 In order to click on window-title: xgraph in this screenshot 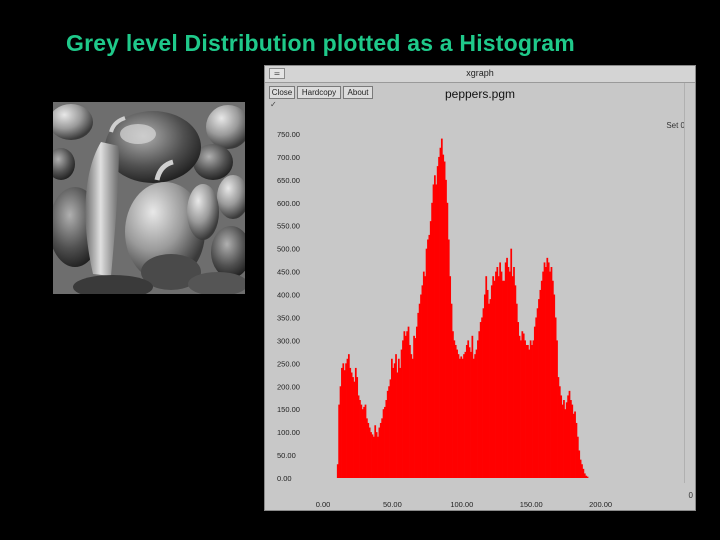, I will do `click(480, 73)`.